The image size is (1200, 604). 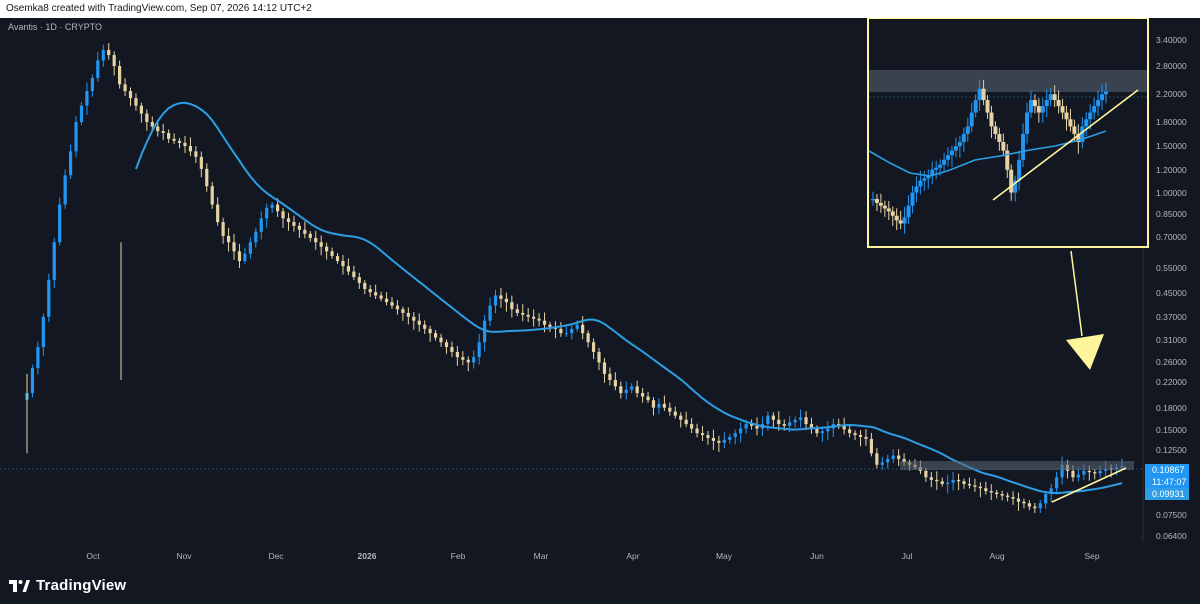 What do you see at coordinates (1171, 66) in the screenshot?
I see `y-tick-label: 2.80000` at bounding box center [1171, 66].